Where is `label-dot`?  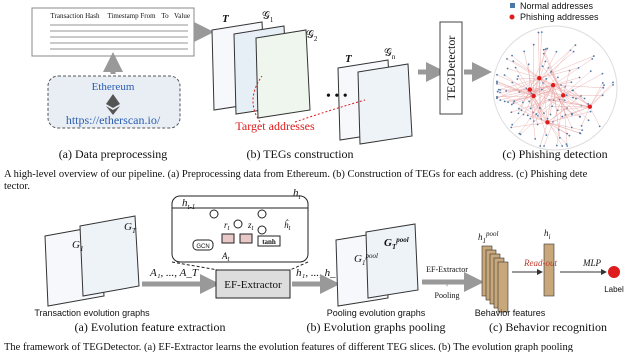
label-dot is located at coordinates (614, 272).